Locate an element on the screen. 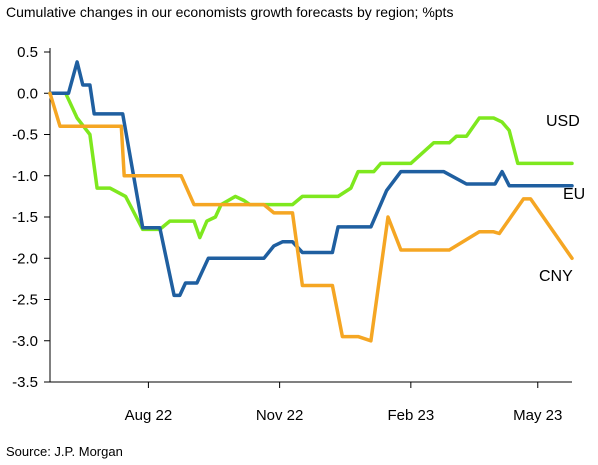 Image resolution: width=598 pixels, height=465 pixels. y-tick-label: -3.0 is located at coordinates (25, 341).